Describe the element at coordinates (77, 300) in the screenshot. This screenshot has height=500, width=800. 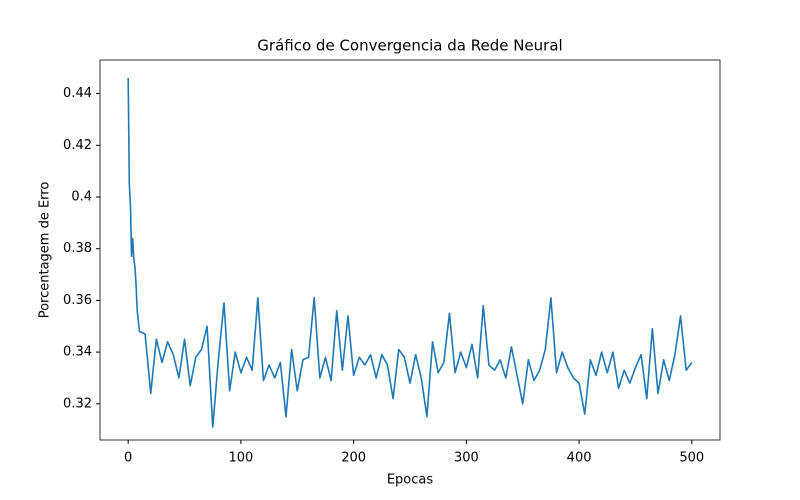
I see `y-tick-label: 0.36` at that location.